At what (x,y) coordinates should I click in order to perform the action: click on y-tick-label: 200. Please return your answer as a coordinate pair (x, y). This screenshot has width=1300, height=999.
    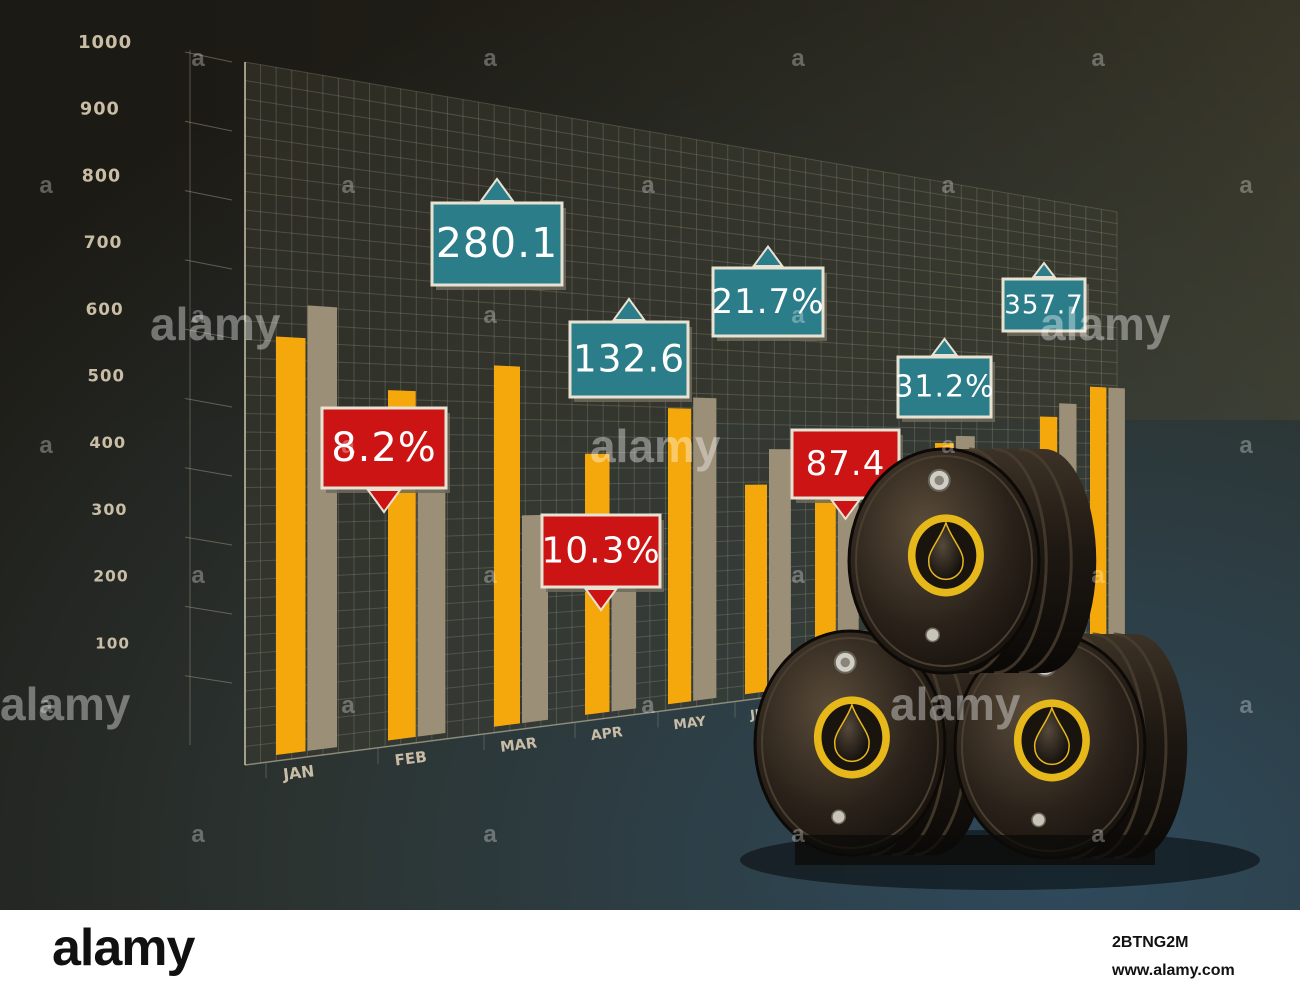
    Looking at the image, I should click on (111, 577).